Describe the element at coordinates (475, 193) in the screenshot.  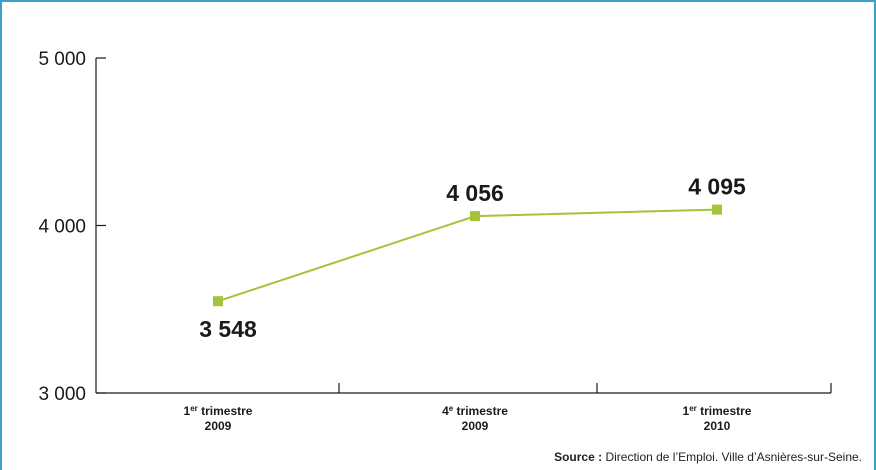
I see `data-label-1: 4 056` at that location.